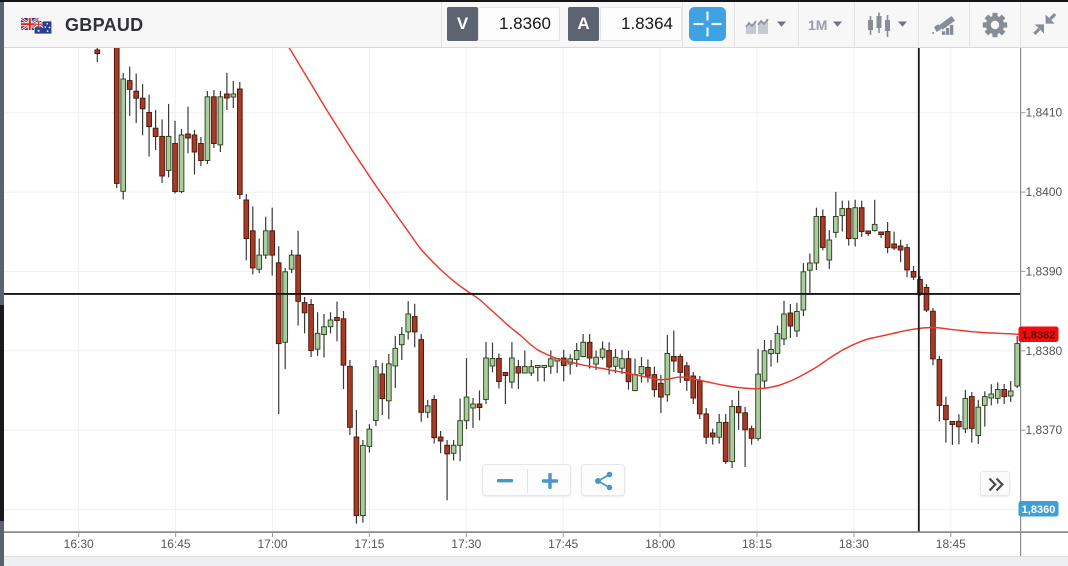 This screenshot has height=566, width=1068. I want to click on svg-text: 1,8360, so click(1039, 510).